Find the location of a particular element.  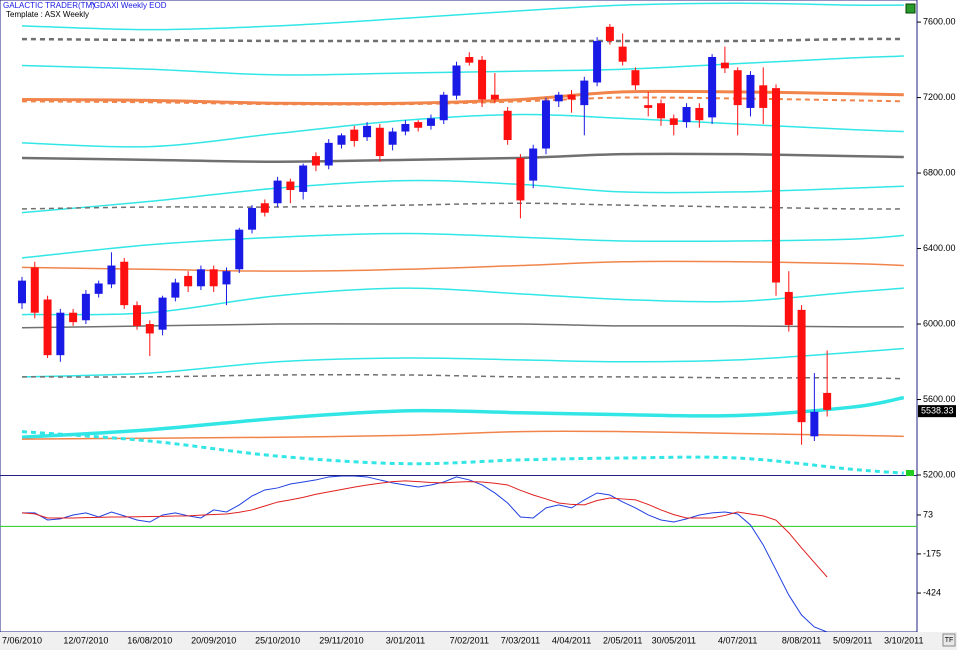

x-tick-label: 2/05/2011 is located at coordinates (622, 640).